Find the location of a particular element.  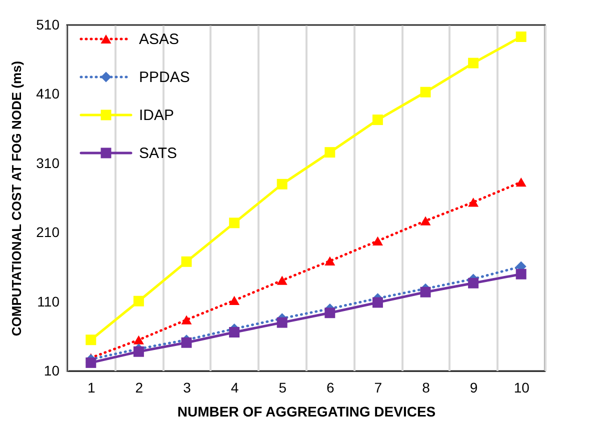

y-axis-title: COMPUTATIONAL COST AT FOG NODE (ms) is located at coordinates (16, 198).